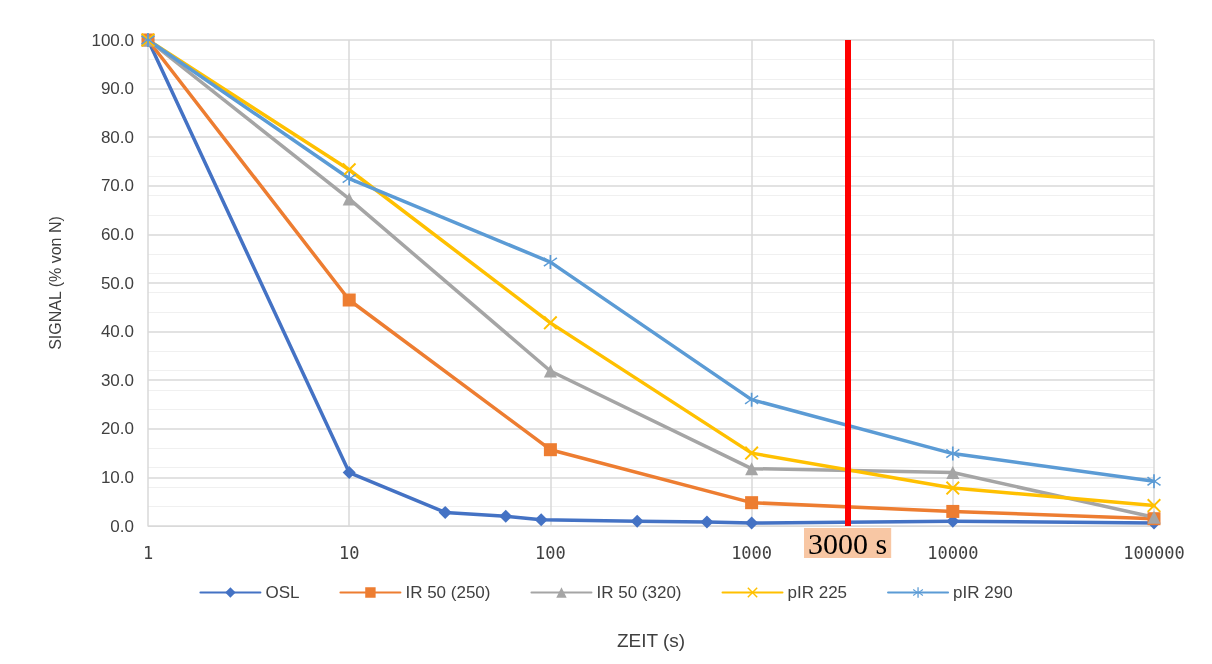 The height and width of the screenshot is (664, 1212). What do you see at coordinates (117, 234) in the screenshot?
I see `y-tick-label: 60.0` at bounding box center [117, 234].